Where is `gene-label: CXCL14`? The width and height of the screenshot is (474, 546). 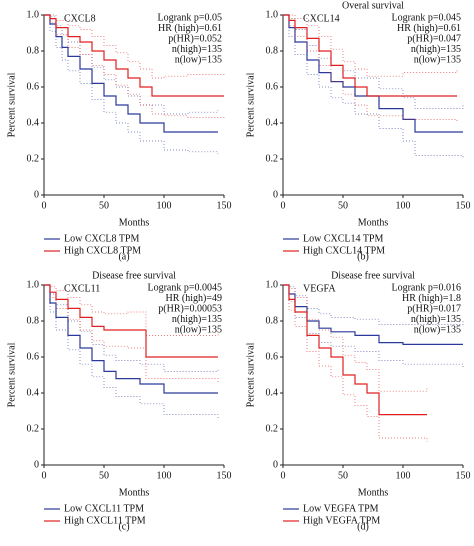
gene-label: CXCL14 is located at coordinates (321, 18).